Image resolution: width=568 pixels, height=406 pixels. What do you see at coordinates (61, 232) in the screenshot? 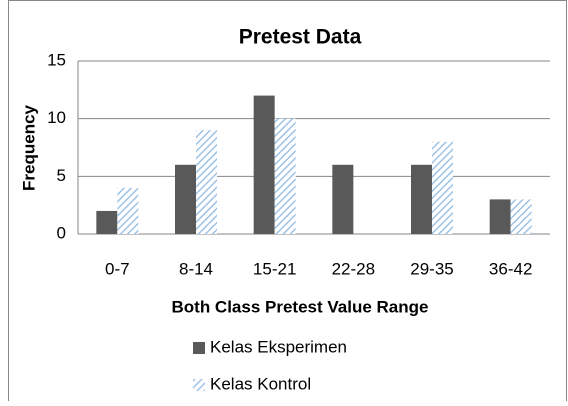
I see `y-tick-label: 0` at bounding box center [61, 232].